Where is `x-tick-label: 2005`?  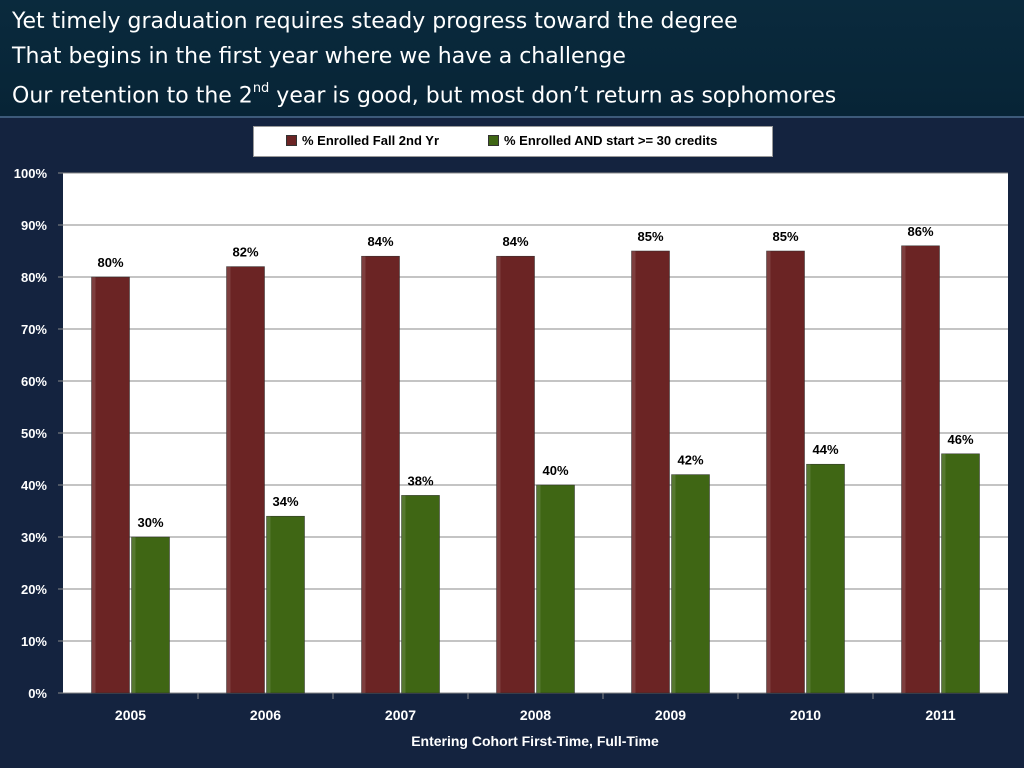
x-tick-label: 2005 is located at coordinates (130, 715).